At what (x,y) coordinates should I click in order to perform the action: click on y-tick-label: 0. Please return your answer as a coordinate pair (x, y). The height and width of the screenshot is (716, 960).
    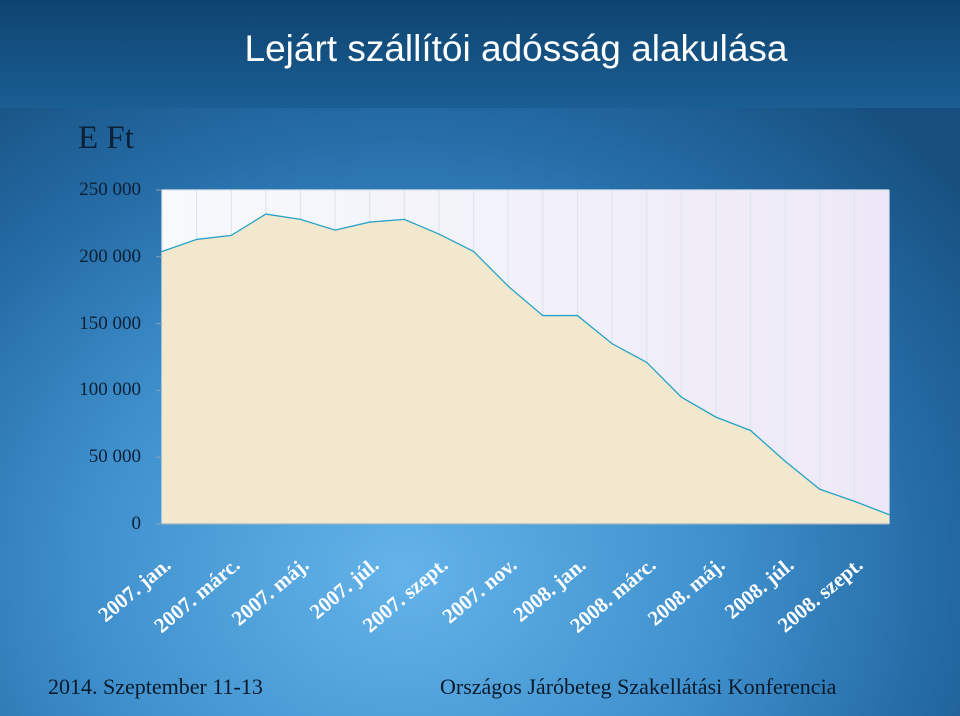
    Looking at the image, I should click on (136, 523).